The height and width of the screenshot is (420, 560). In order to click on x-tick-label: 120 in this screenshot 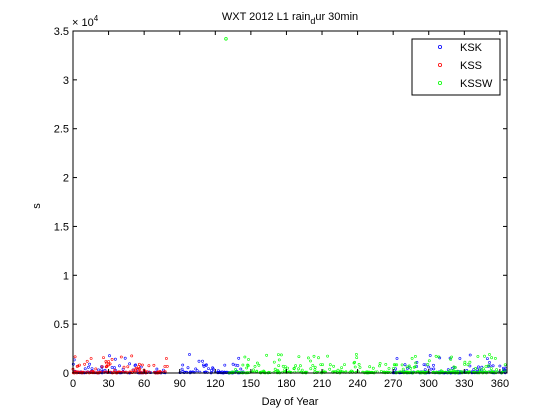, I will do `click(215, 384)`.